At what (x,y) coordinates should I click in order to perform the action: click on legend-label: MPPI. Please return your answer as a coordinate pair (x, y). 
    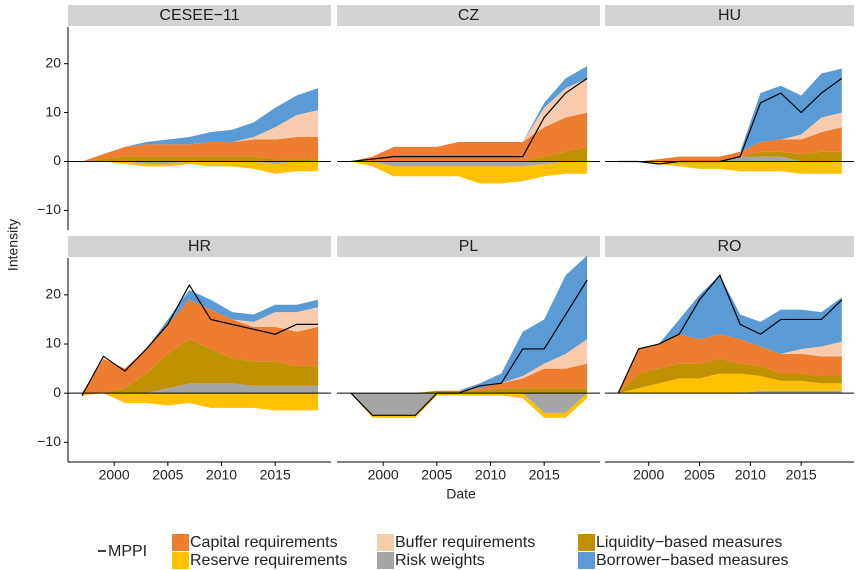
    Looking at the image, I should click on (127, 551).